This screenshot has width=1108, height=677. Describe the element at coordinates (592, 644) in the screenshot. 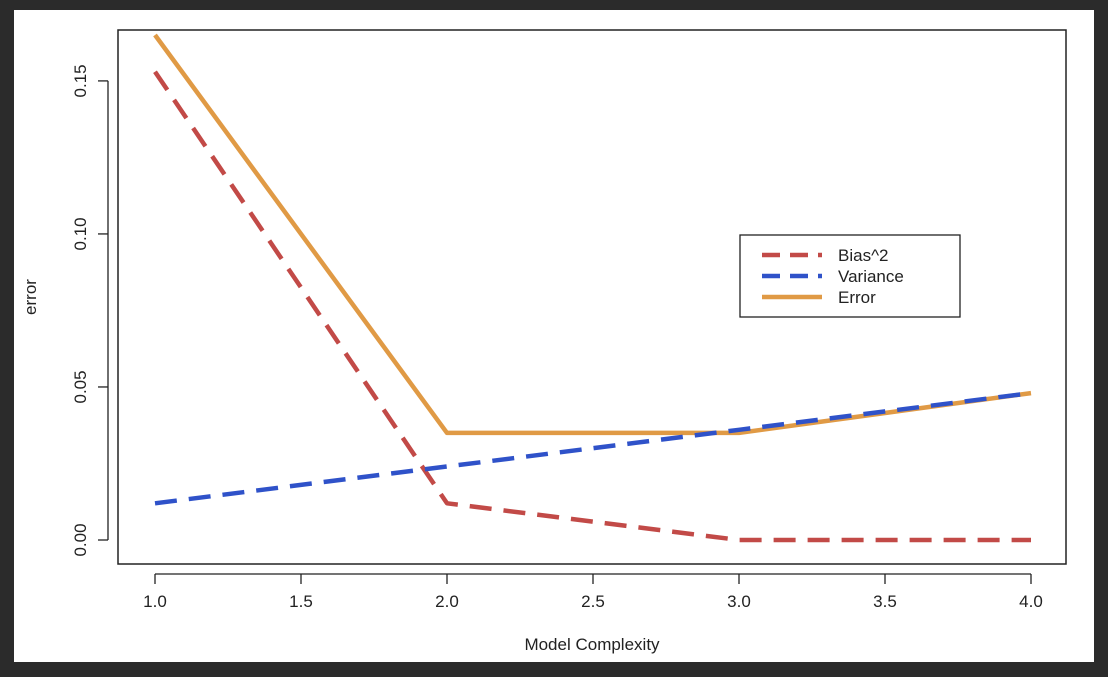

I see `x-axis-title: Model Complexity` at that location.